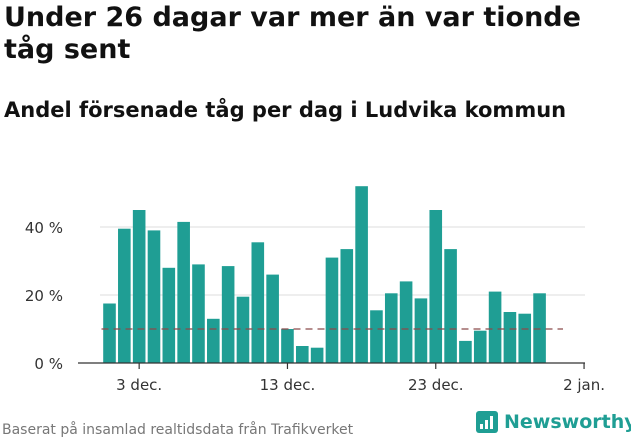  What do you see at coordinates (139, 385) in the screenshot?
I see `x-tick-label: 3 dec.` at bounding box center [139, 385].